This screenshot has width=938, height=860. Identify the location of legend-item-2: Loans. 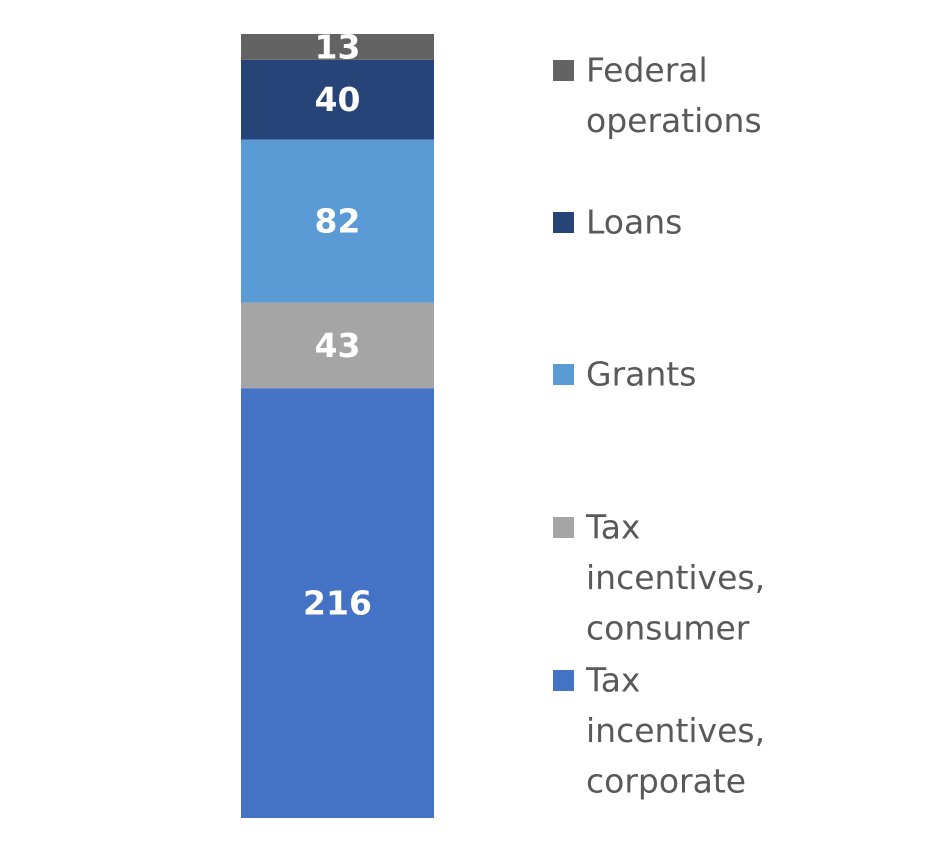
(617, 222).